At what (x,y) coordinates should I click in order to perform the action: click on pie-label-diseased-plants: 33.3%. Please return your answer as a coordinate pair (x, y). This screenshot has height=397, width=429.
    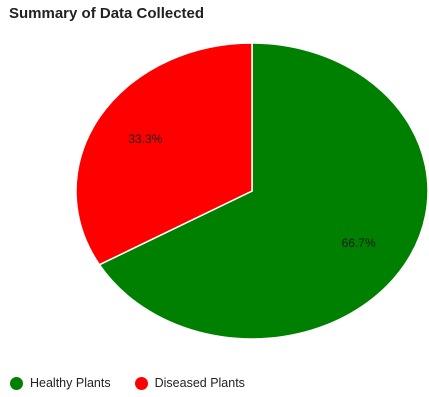
    Looking at the image, I should click on (145, 139).